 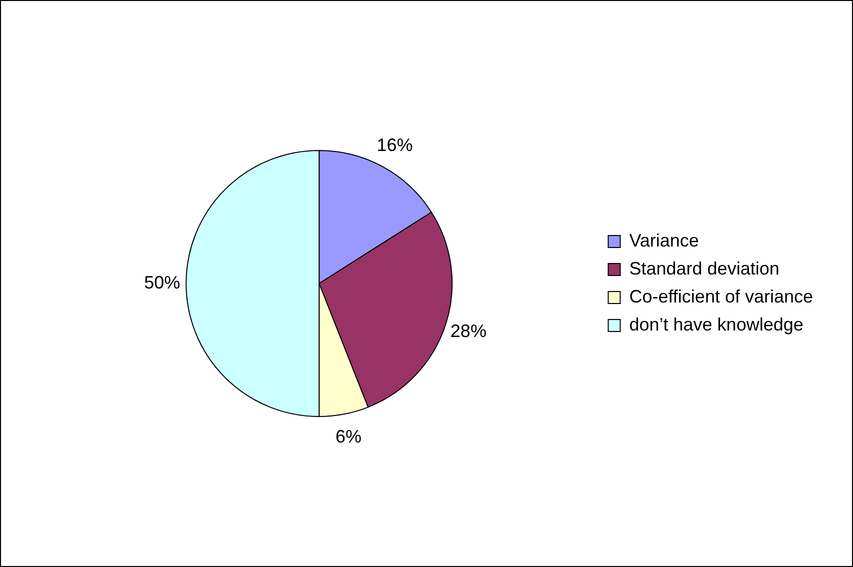 What do you see at coordinates (349, 436) in the screenshot?
I see `data-label: 6%` at bounding box center [349, 436].